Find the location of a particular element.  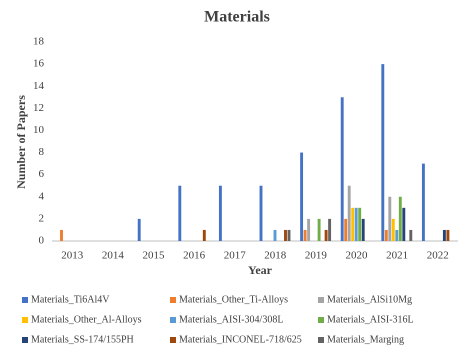

y-axis-label: Number of Papers is located at coordinates (21, 142).